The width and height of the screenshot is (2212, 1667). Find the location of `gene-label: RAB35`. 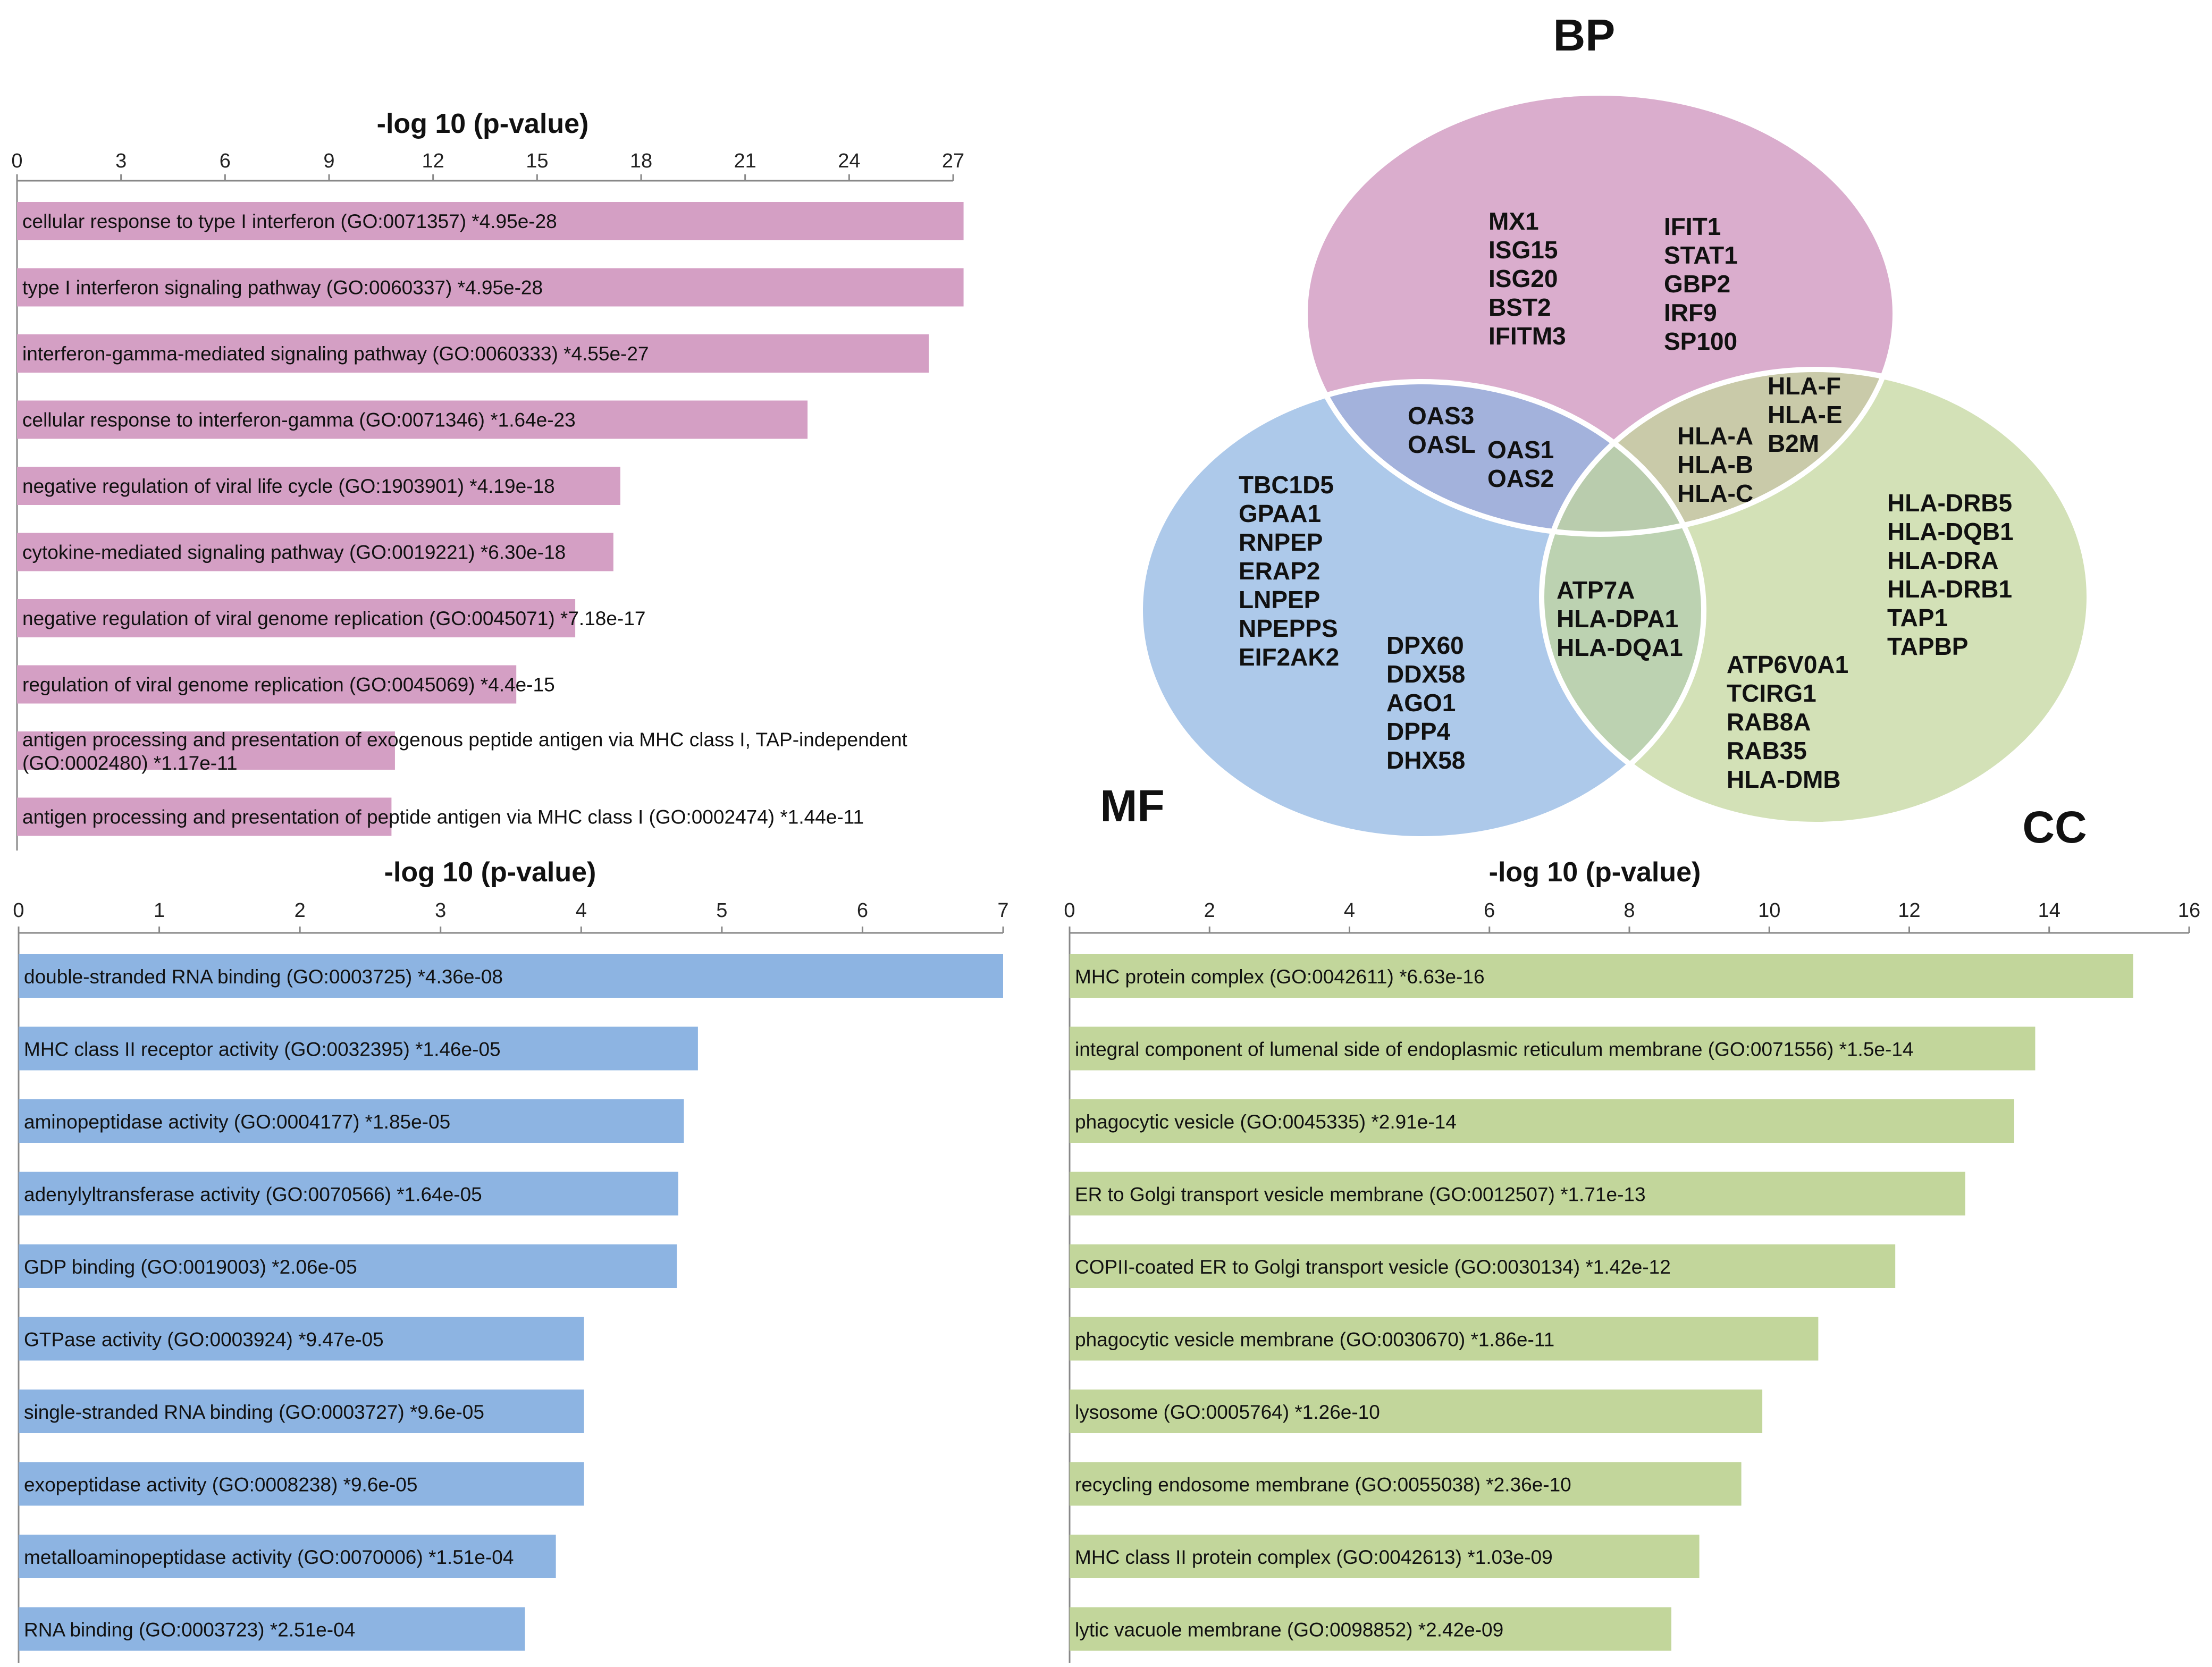

gene-label: RAB35 is located at coordinates (1767, 750).